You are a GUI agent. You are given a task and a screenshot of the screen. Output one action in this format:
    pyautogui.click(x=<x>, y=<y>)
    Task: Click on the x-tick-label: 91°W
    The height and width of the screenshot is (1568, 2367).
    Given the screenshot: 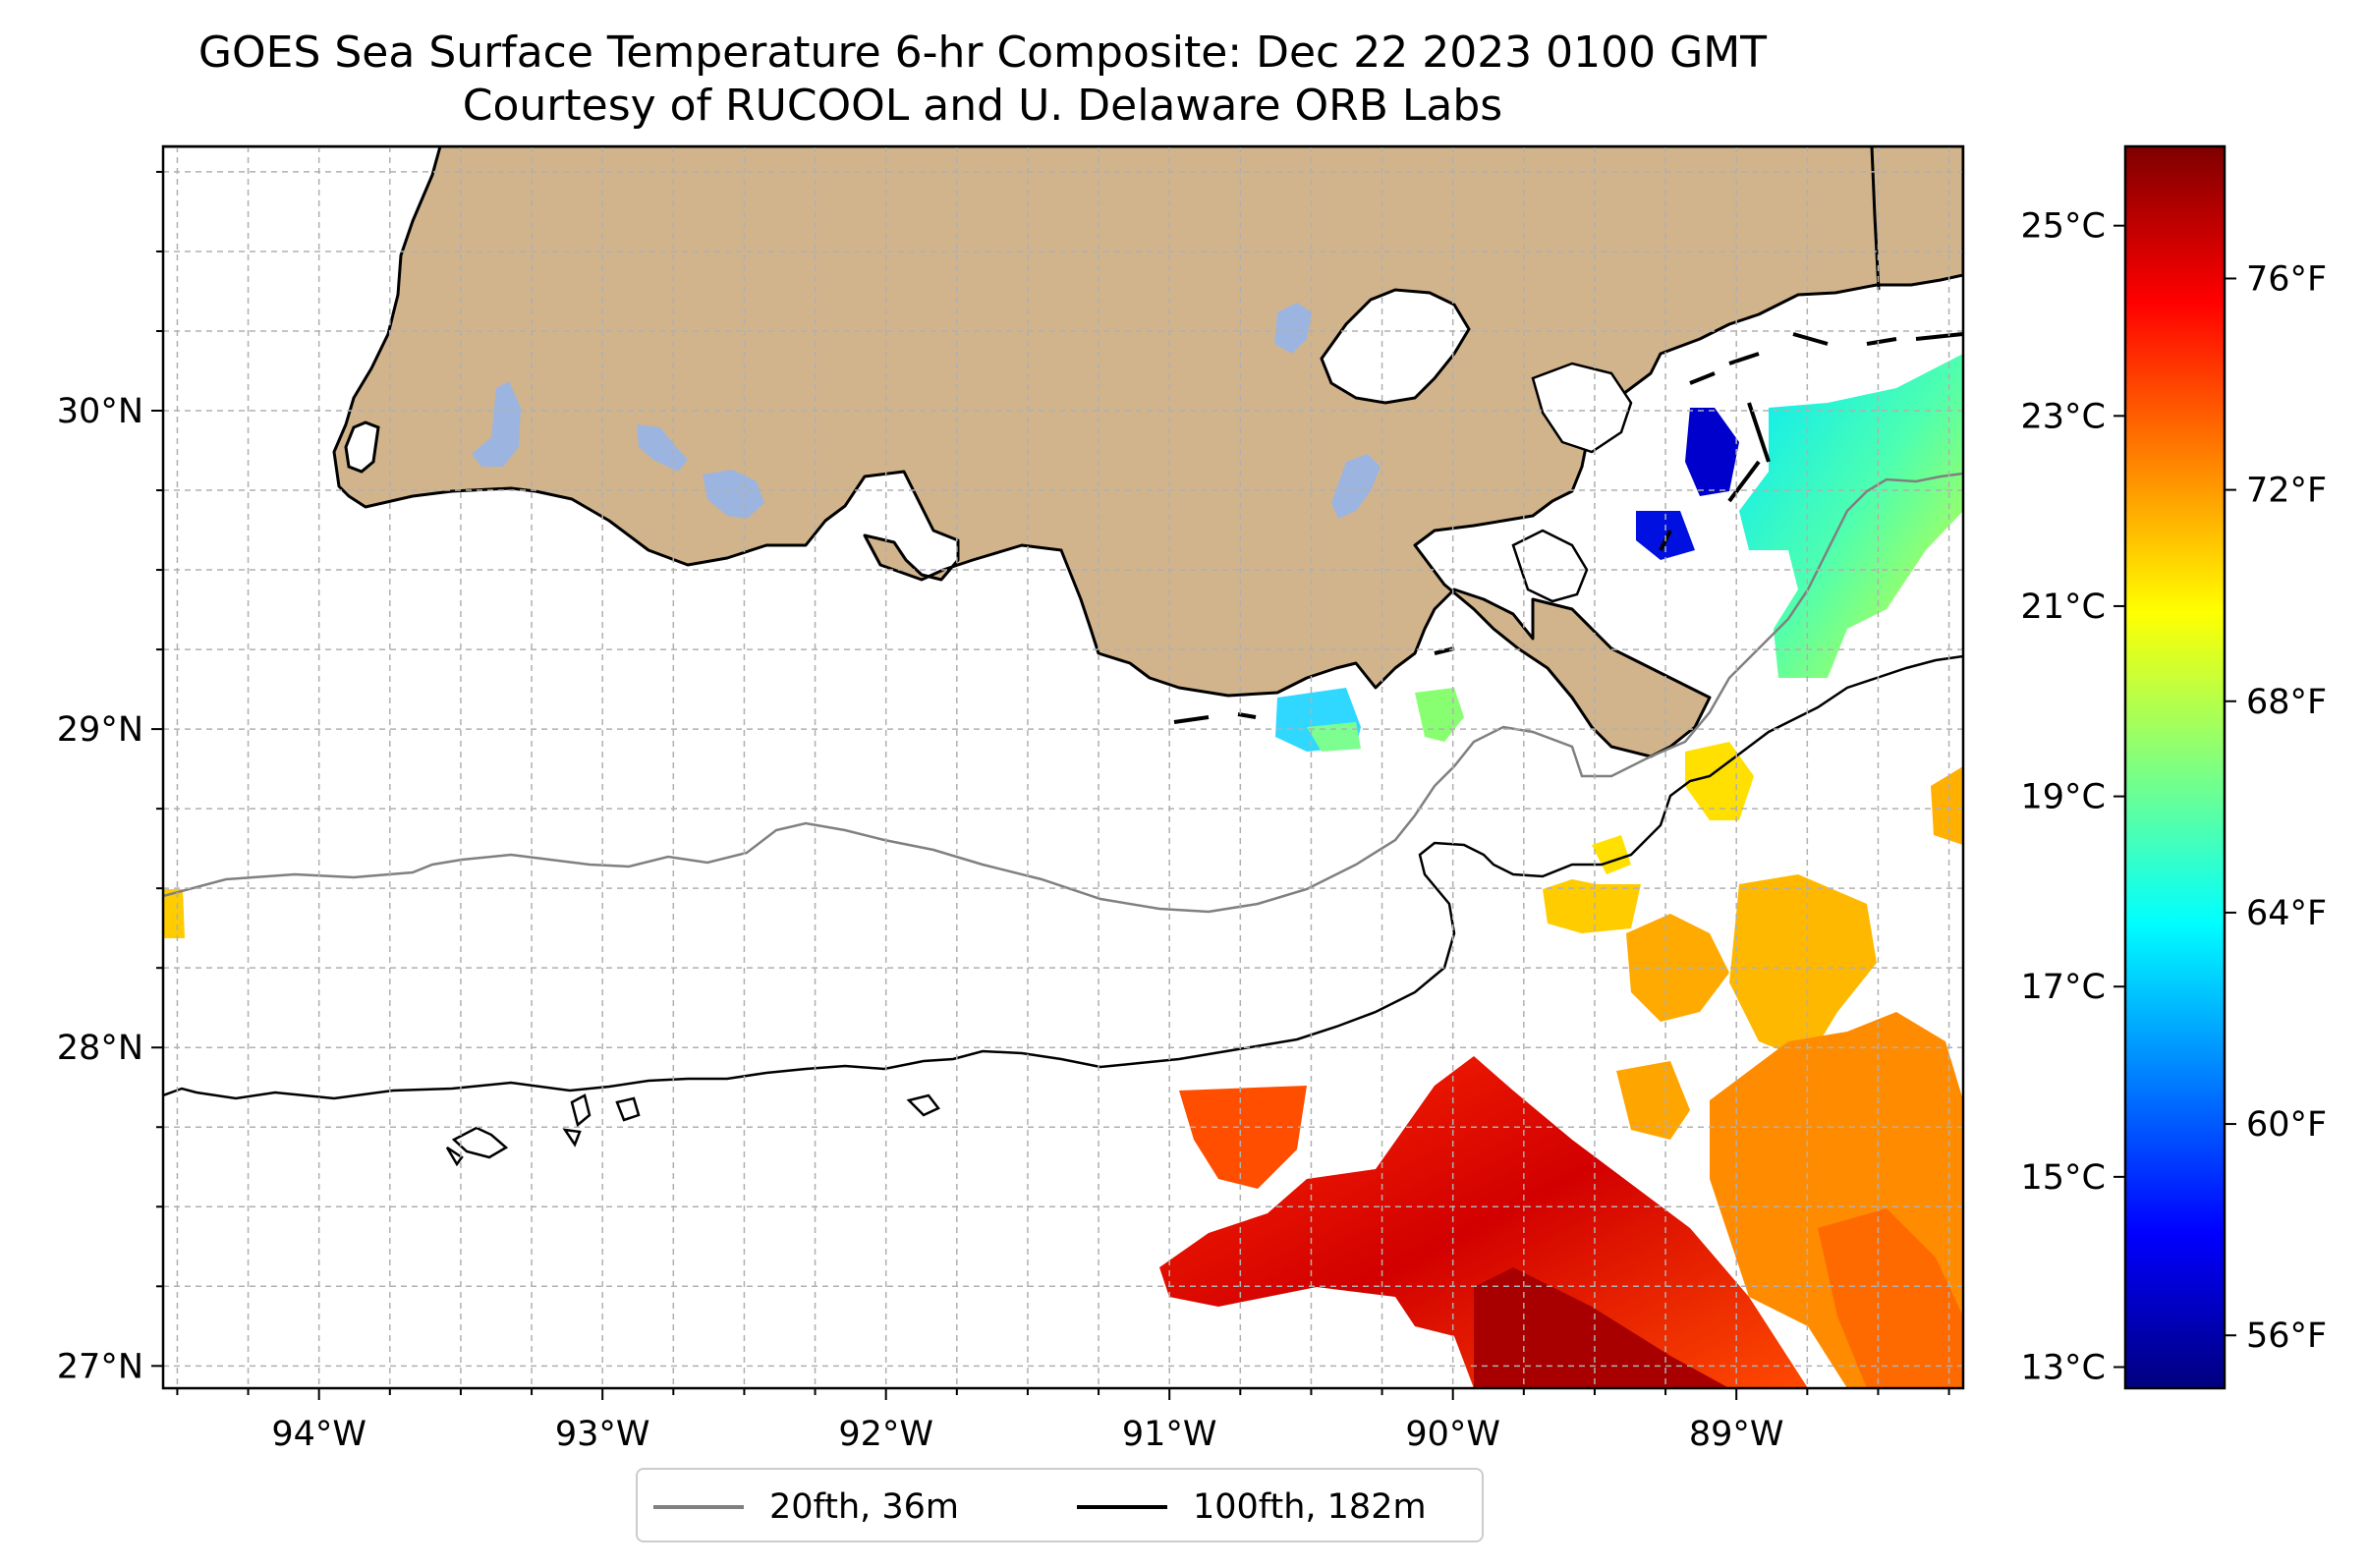 What is the action you would take?
    pyautogui.click(x=1169, y=1434)
    